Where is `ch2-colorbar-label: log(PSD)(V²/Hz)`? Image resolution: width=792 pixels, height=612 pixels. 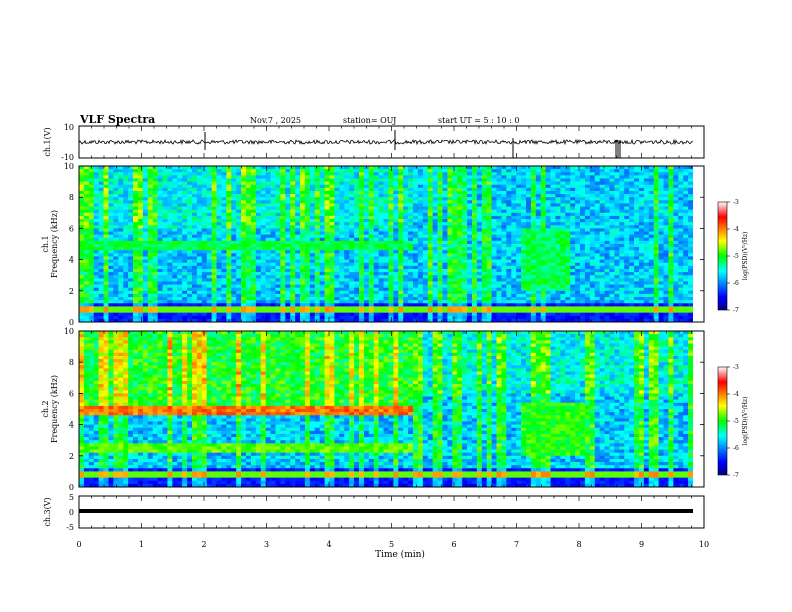
ch2-colorbar-label: log(PSD)(V²/Hz) is located at coordinates (745, 421).